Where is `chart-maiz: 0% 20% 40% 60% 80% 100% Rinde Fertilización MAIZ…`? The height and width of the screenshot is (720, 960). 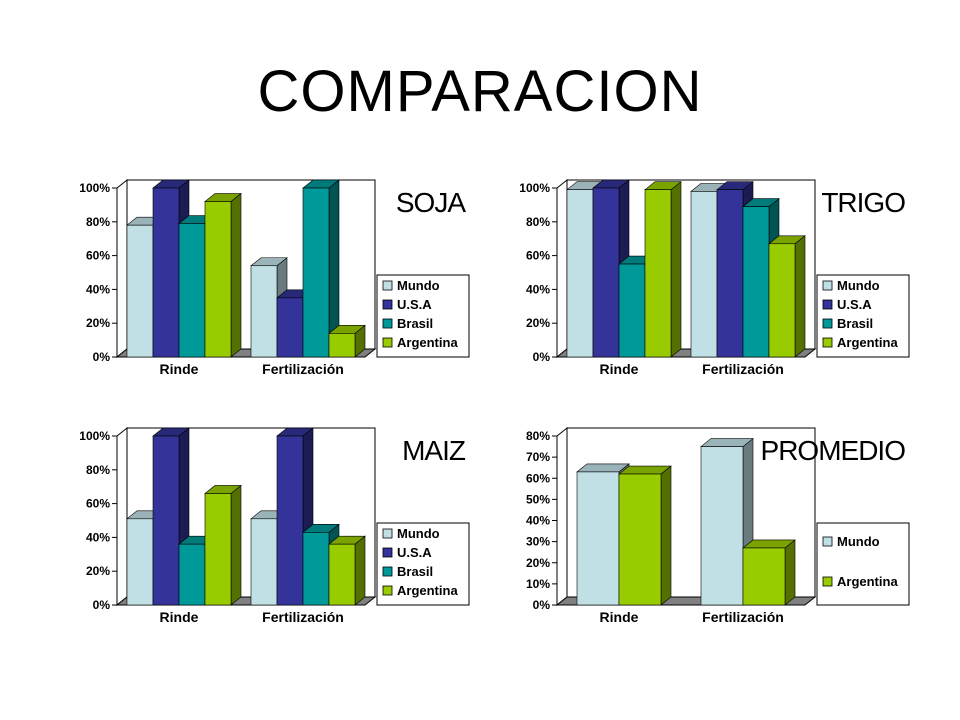 chart-maiz: 0% 20% 40% 60% 80% 100% Rinde Fertilización MAIZ… is located at coordinates (265, 523).